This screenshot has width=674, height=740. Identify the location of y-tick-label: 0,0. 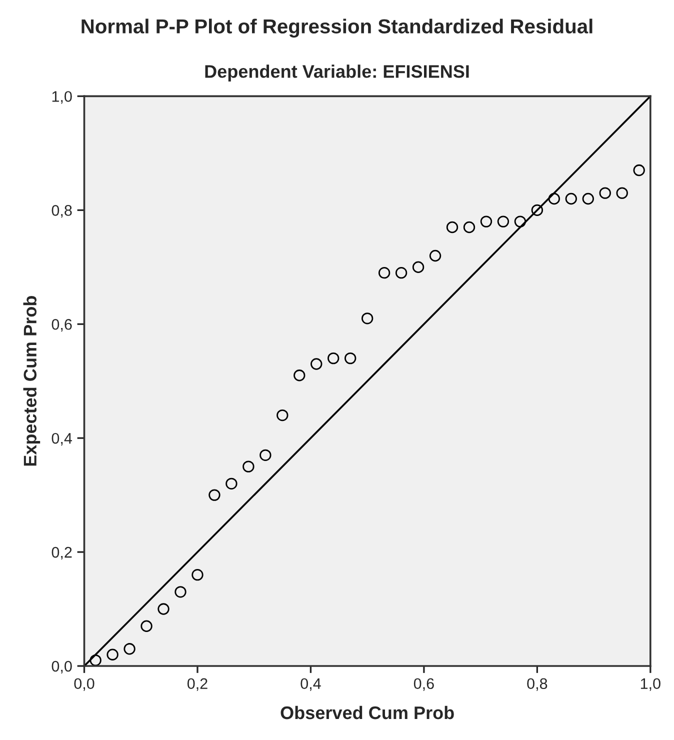
(62, 667).